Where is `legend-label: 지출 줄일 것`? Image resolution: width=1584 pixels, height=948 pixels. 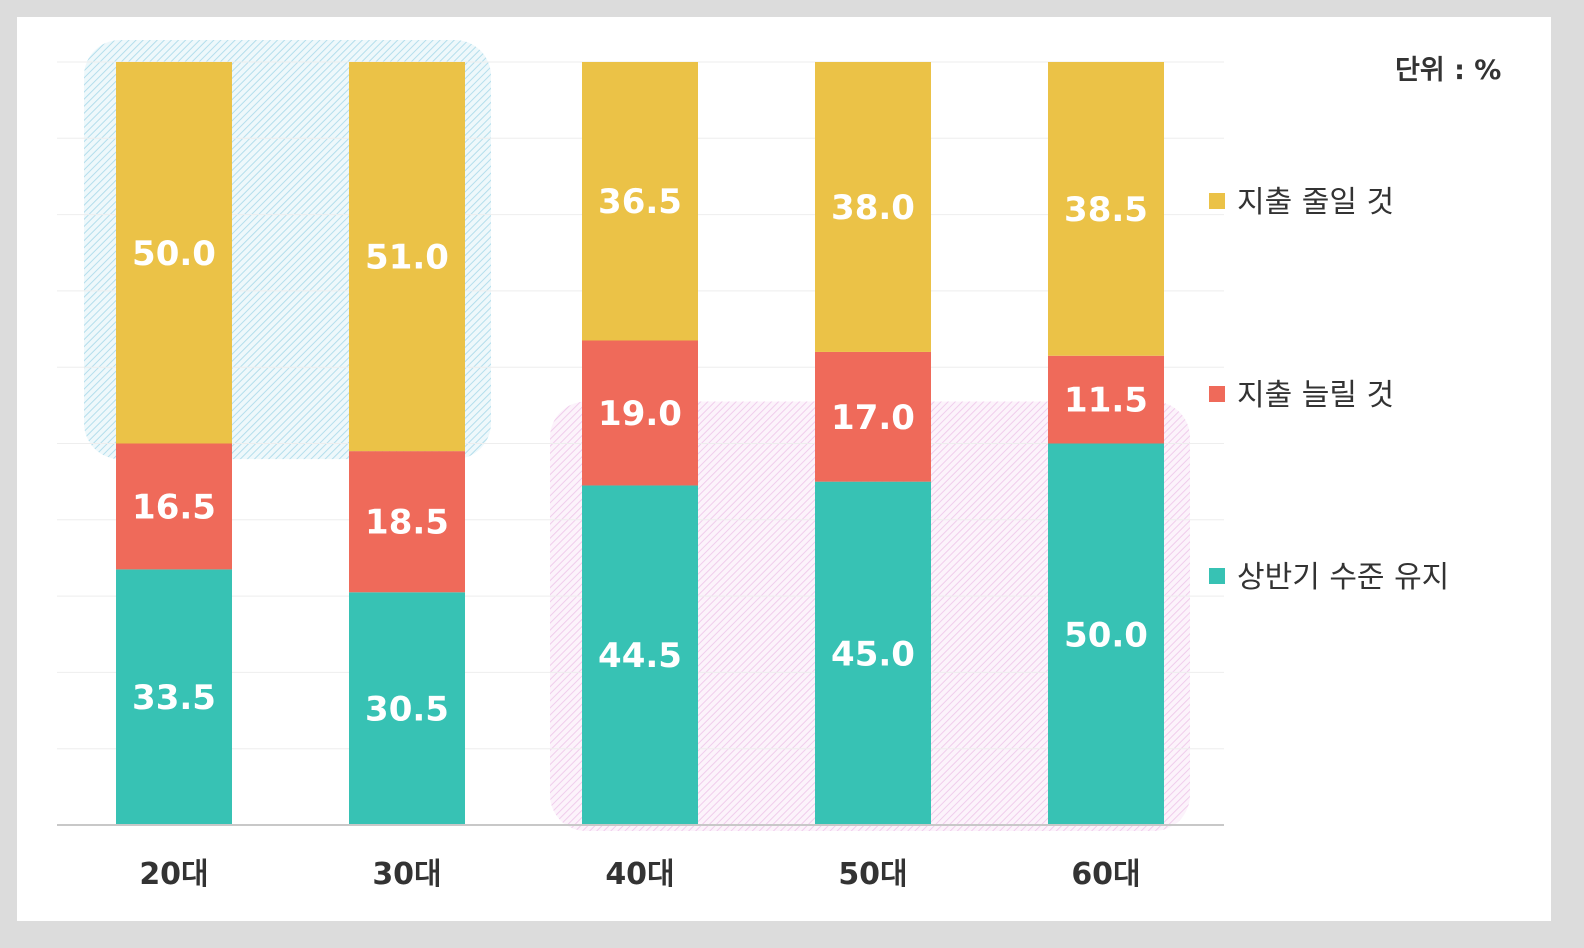 legend-label: 지출 줄일 것 is located at coordinates (1315, 202).